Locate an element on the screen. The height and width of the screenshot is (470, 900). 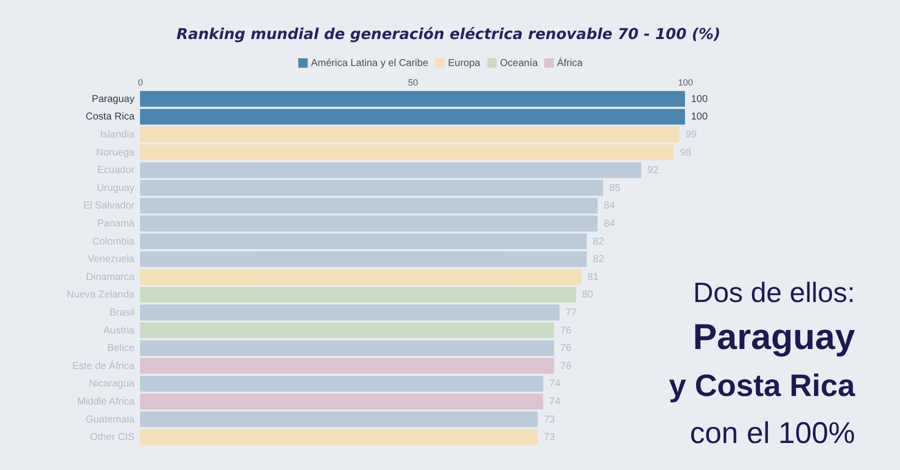
annotation: y Costa Rica is located at coordinates (762, 385).